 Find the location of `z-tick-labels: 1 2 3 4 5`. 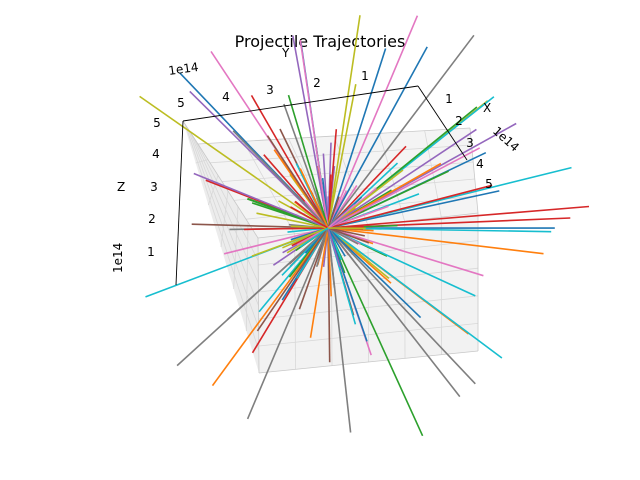

z-tick-labels: 1 2 3 4 5 is located at coordinates (154, 187).